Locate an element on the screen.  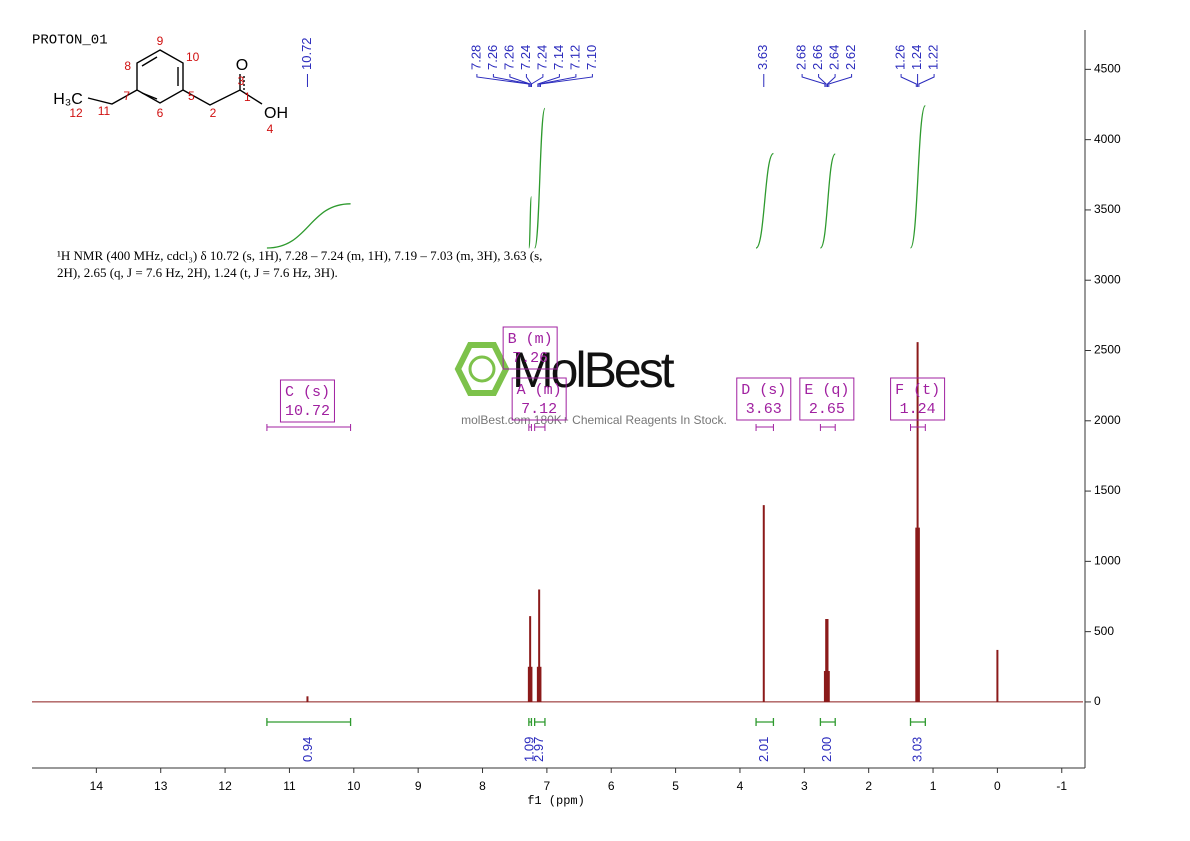
y-tick-label: 0 is located at coordinates (1097, 701).